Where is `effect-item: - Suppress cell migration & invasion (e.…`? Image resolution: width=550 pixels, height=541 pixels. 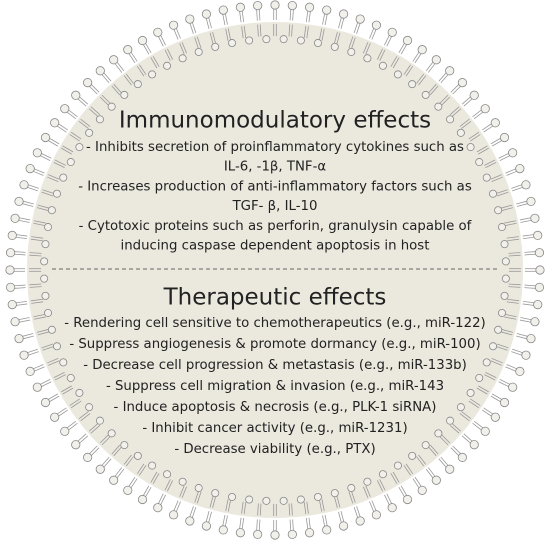 effect-item: - Suppress cell migration & invasion (e.… is located at coordinates (275, 386).